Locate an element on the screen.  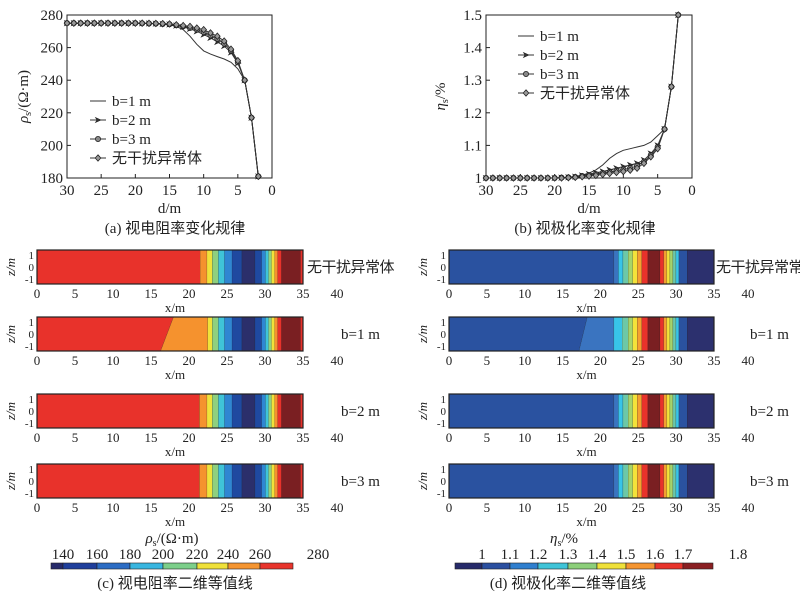
legend-marker is located at coordinates (526, 74).